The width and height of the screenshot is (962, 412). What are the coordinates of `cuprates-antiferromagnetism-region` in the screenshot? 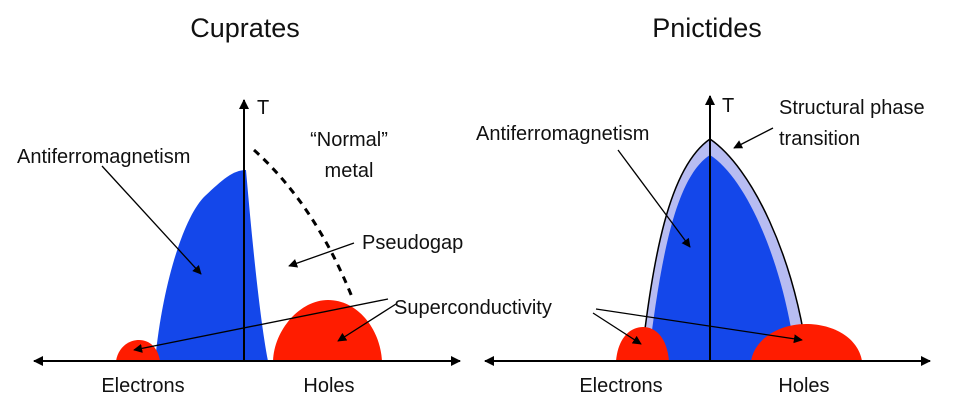 It's located at (200, 265).